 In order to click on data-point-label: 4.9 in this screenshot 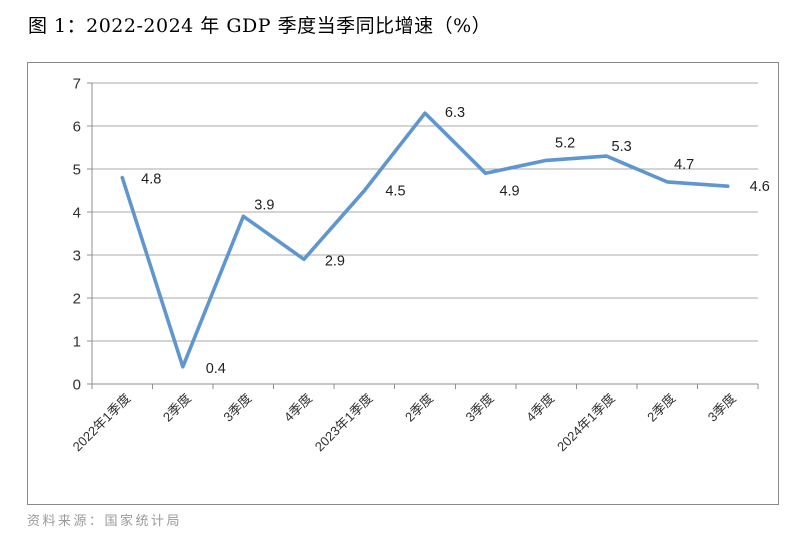, I will do `click(509, 191)`.